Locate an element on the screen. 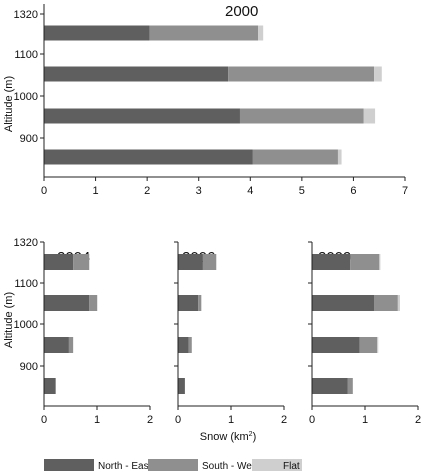  panel-2004: 2004012132011001000900 is located at coordinates (84, 331).